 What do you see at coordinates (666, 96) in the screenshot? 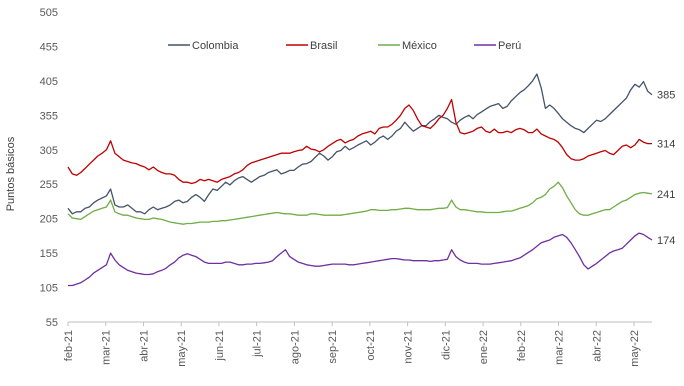
I see `series-end-label: 385` at bounding box center [666, 96].